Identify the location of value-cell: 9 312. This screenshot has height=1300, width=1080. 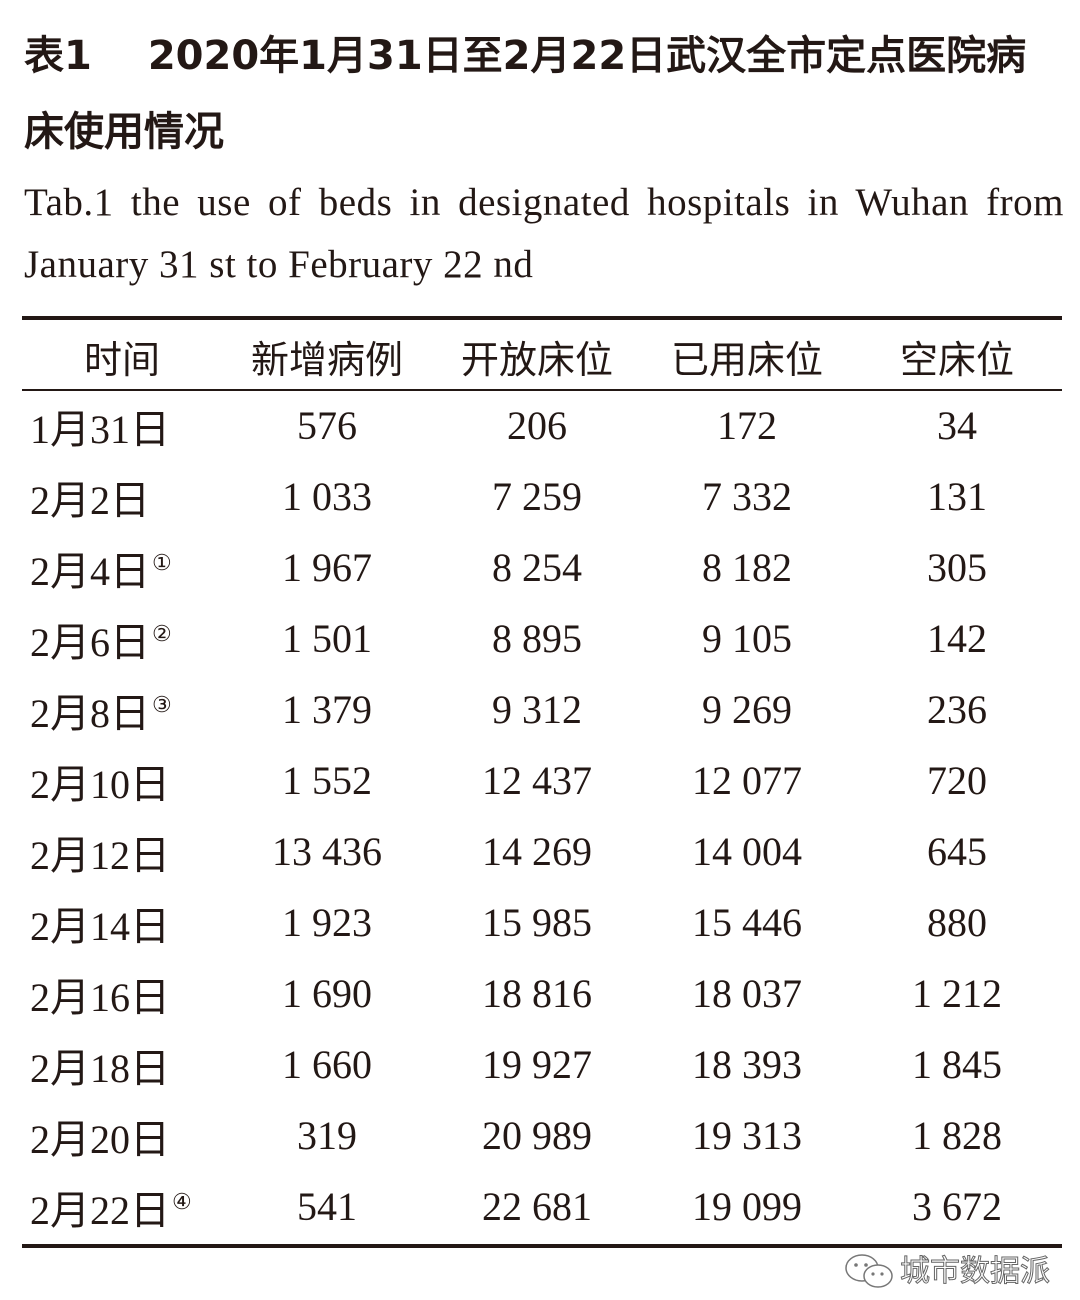
(537, 709).